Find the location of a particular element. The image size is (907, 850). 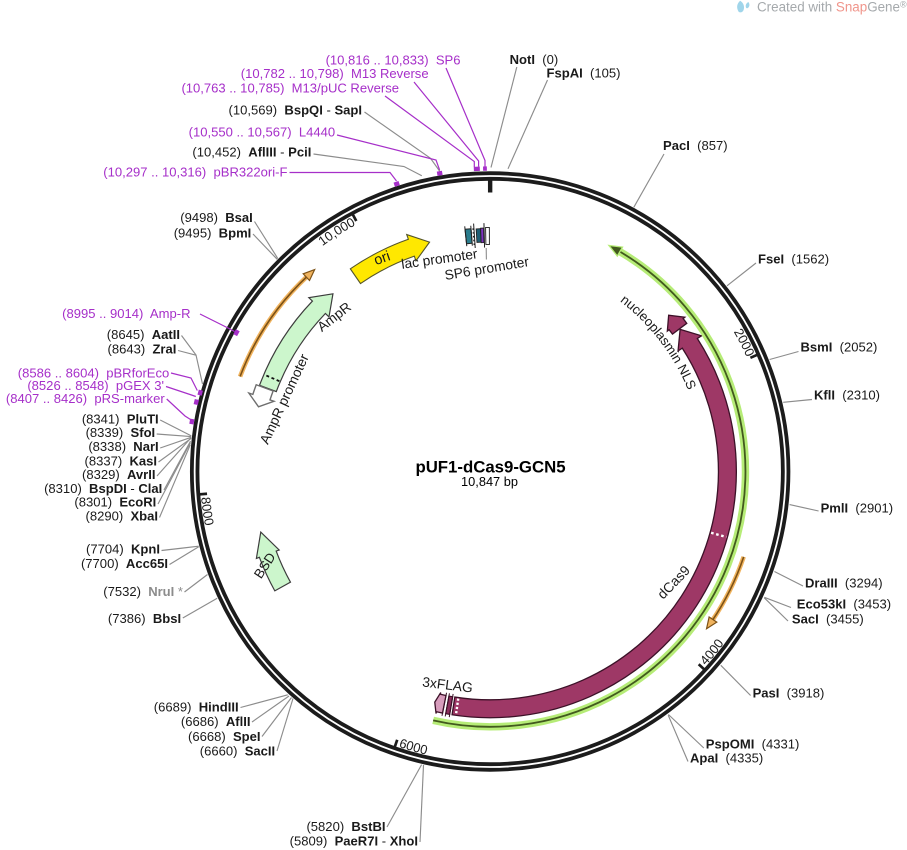

svg-text: (6689) HindIII is located at coordinates (196, 707).